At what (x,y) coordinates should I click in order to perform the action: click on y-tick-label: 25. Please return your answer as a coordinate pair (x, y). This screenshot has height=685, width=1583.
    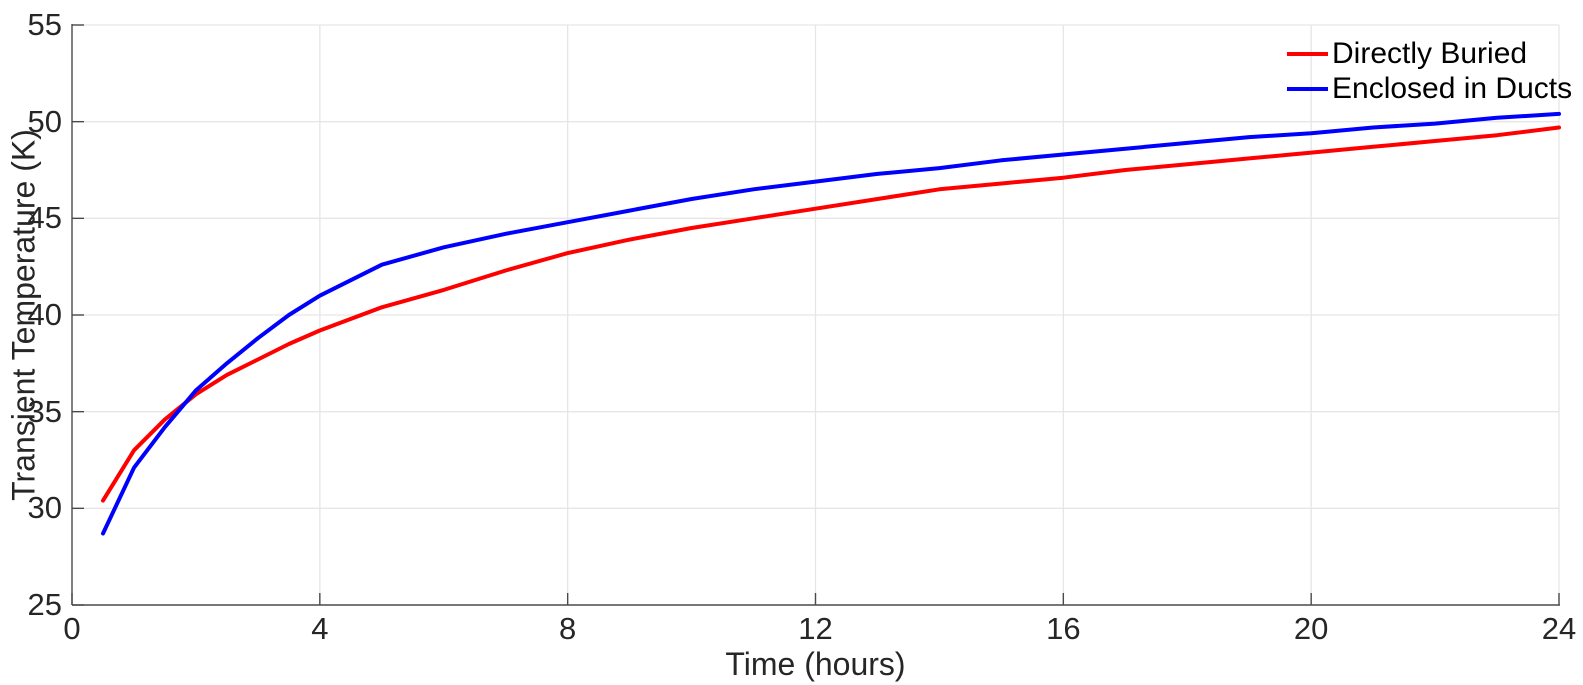
    Looking at the image, I should click on (44, 604).